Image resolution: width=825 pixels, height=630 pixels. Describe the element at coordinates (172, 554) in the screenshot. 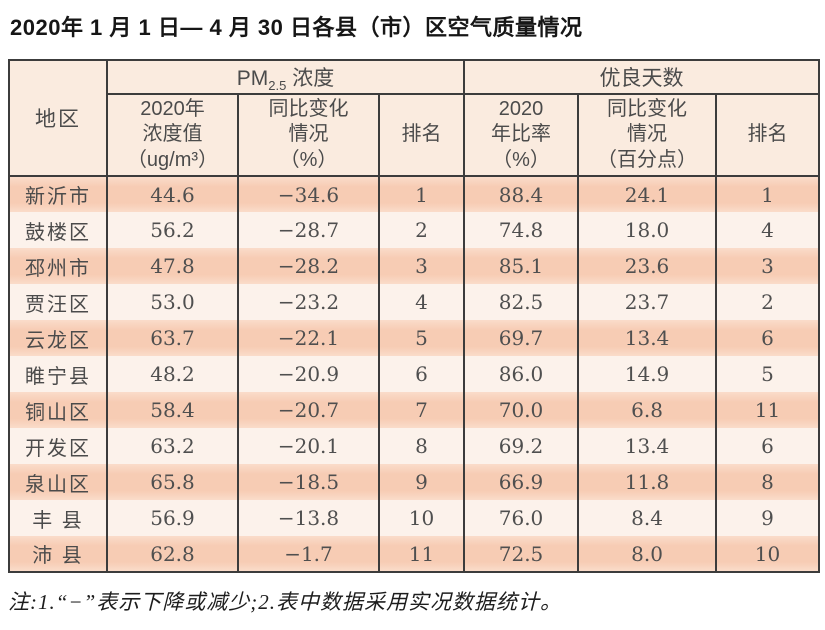

I see `cell-pm-concentration: 62.8` at that location.